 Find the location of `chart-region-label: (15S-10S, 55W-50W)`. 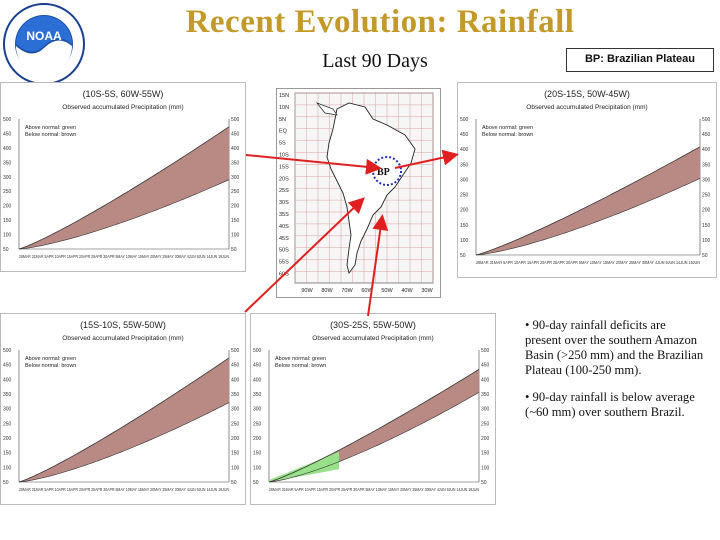

chart-region-label: (15S-10S, 55W-50W) is located at coordinates (123, 325).